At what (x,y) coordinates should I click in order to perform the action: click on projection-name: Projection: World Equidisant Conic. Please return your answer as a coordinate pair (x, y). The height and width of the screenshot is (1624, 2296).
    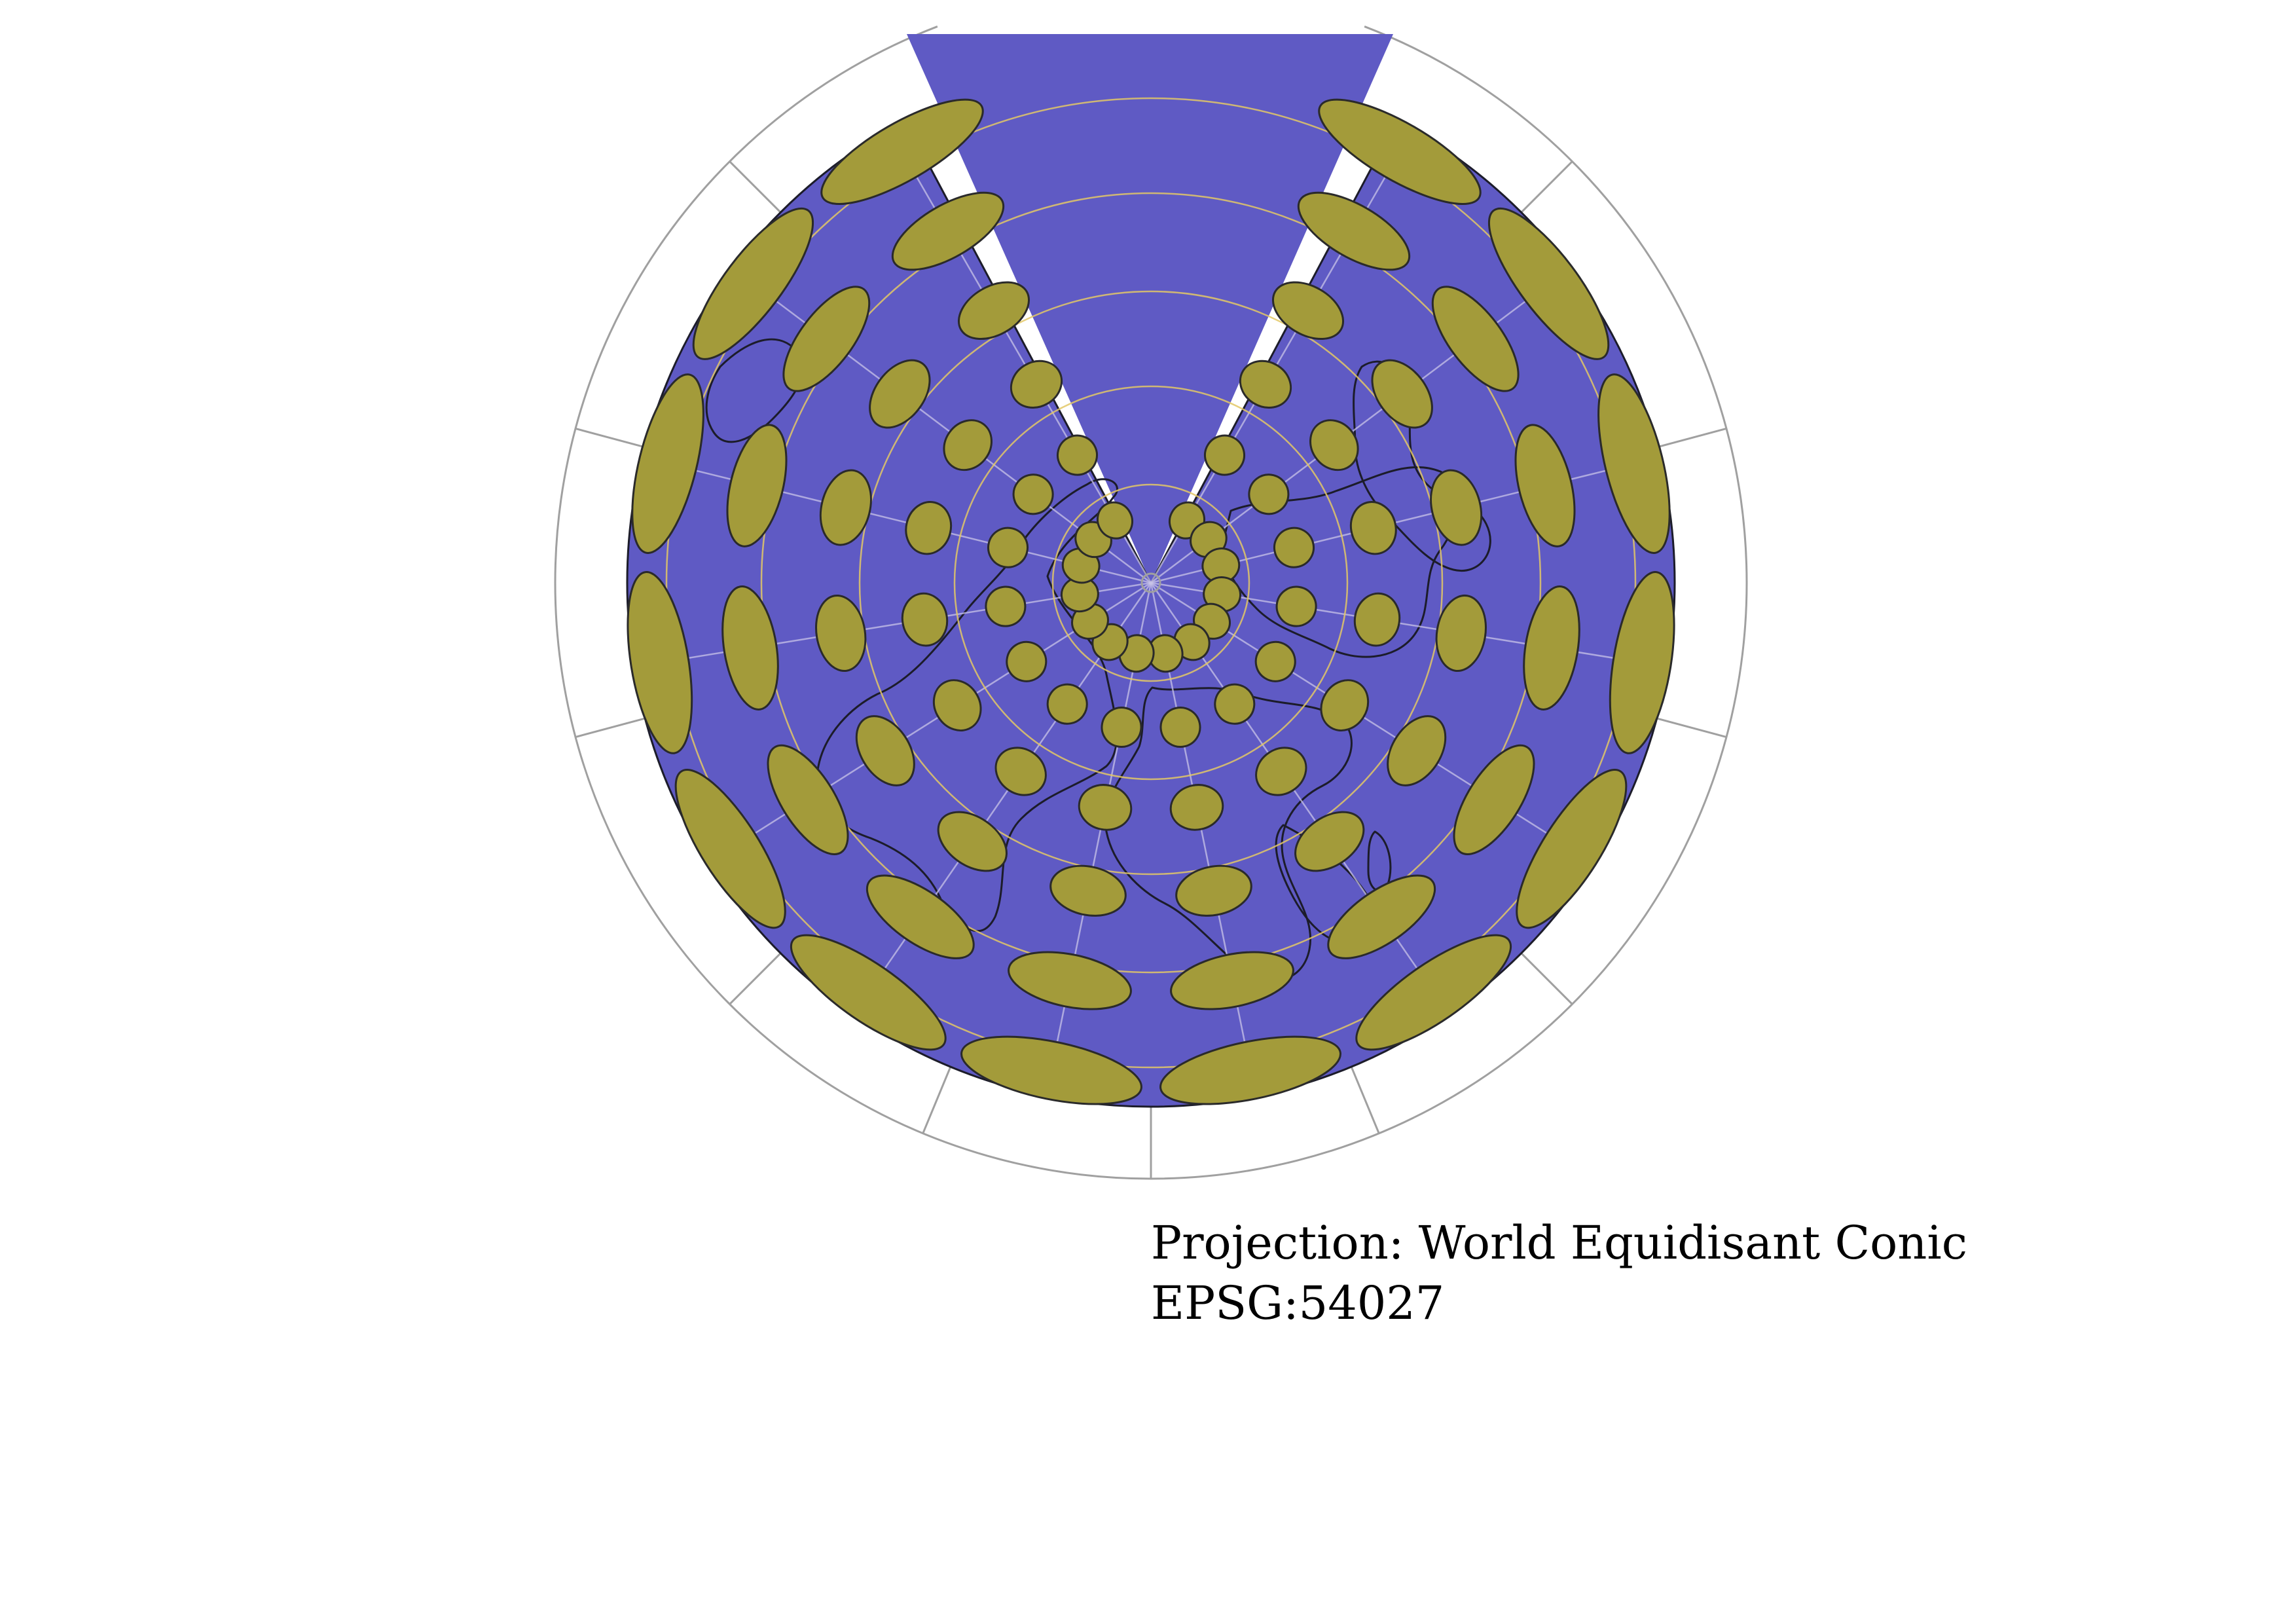
    Looking at the image, I should click on (1559, 1243).